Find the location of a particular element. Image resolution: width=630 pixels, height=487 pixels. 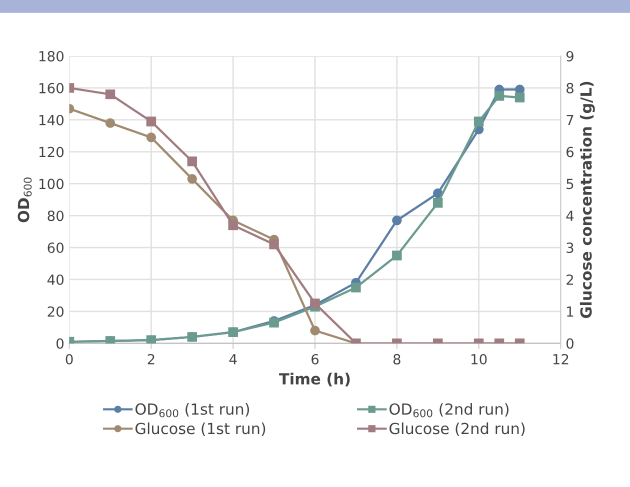

y2-axis-title: Glucose concentration (g/L) is located at coordinates (587, 200).